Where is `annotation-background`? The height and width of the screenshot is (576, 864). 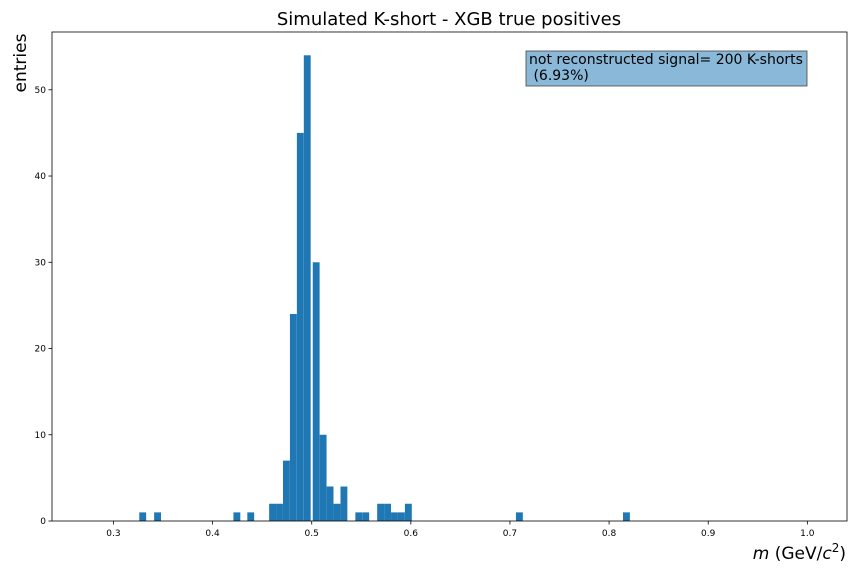
annotation-background is located at coordinates (666, 68).